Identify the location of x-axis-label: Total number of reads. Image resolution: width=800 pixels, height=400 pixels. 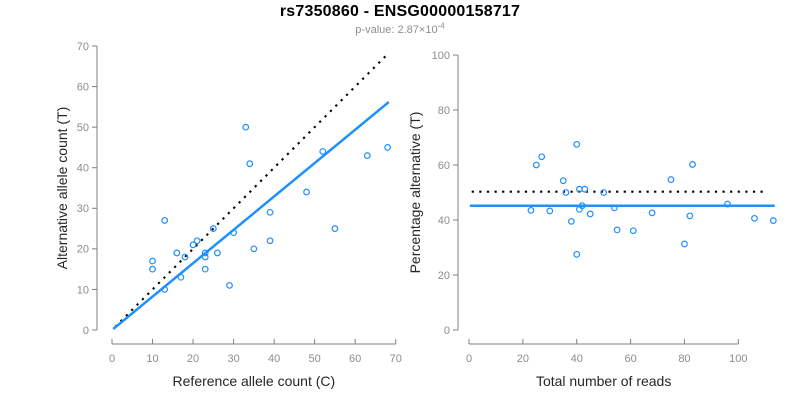
(603, 381).